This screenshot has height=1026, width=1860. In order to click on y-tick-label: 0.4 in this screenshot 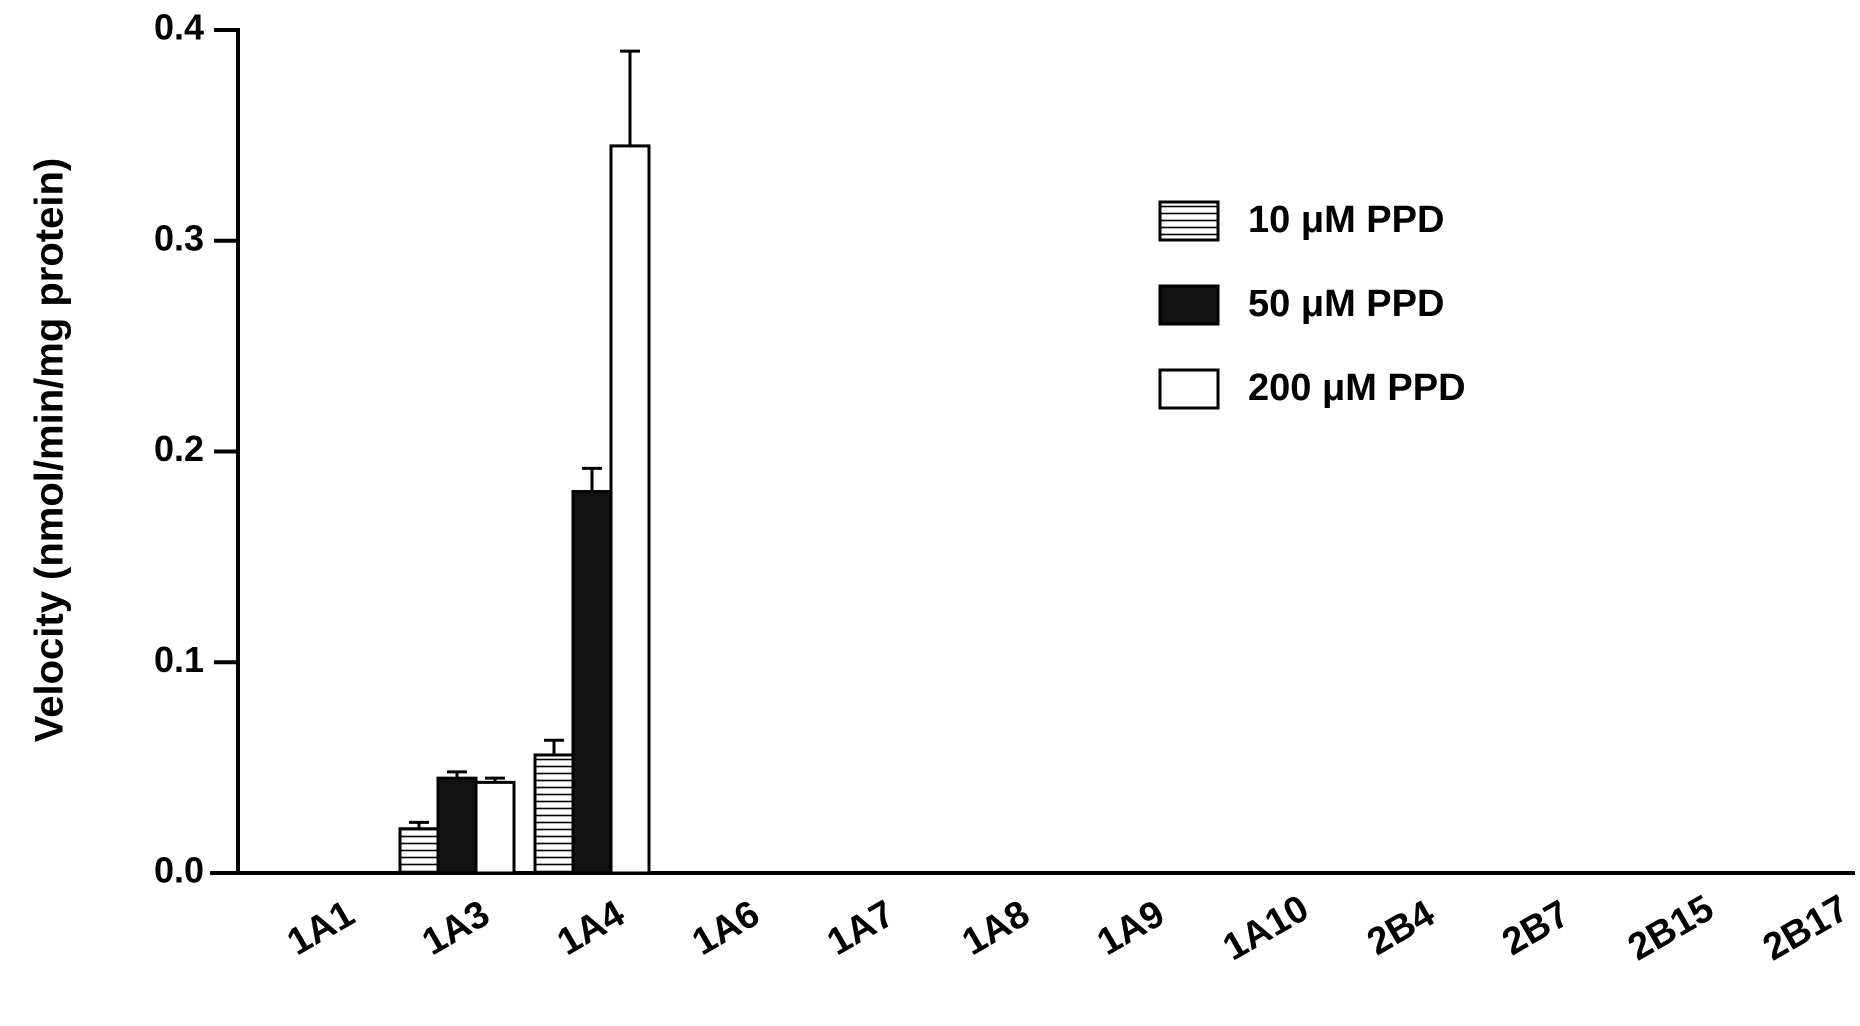, I will do `click(179, 27)`.